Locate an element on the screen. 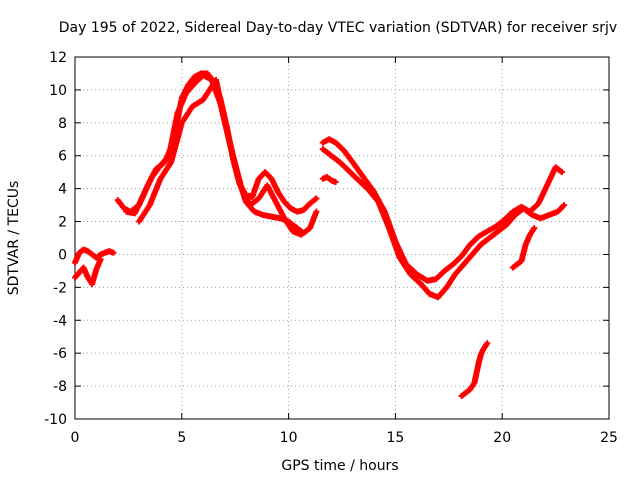  y-tick-label: 2 is located at coordinates (62, 223).